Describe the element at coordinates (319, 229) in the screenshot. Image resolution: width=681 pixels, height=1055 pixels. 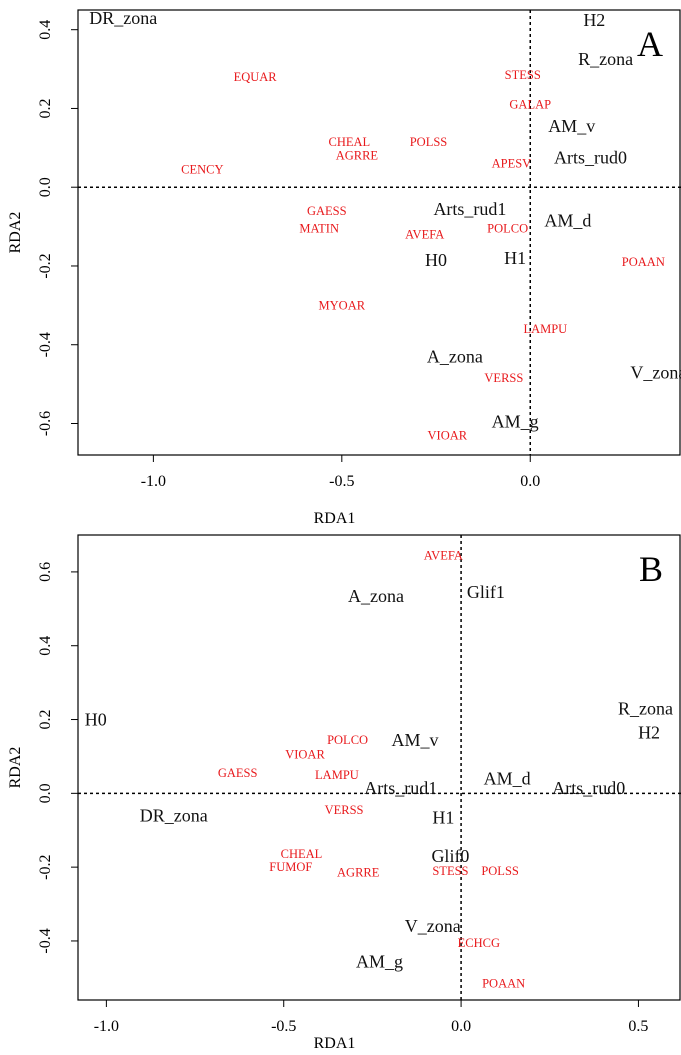
I see `species-label: MATIN` at that location.